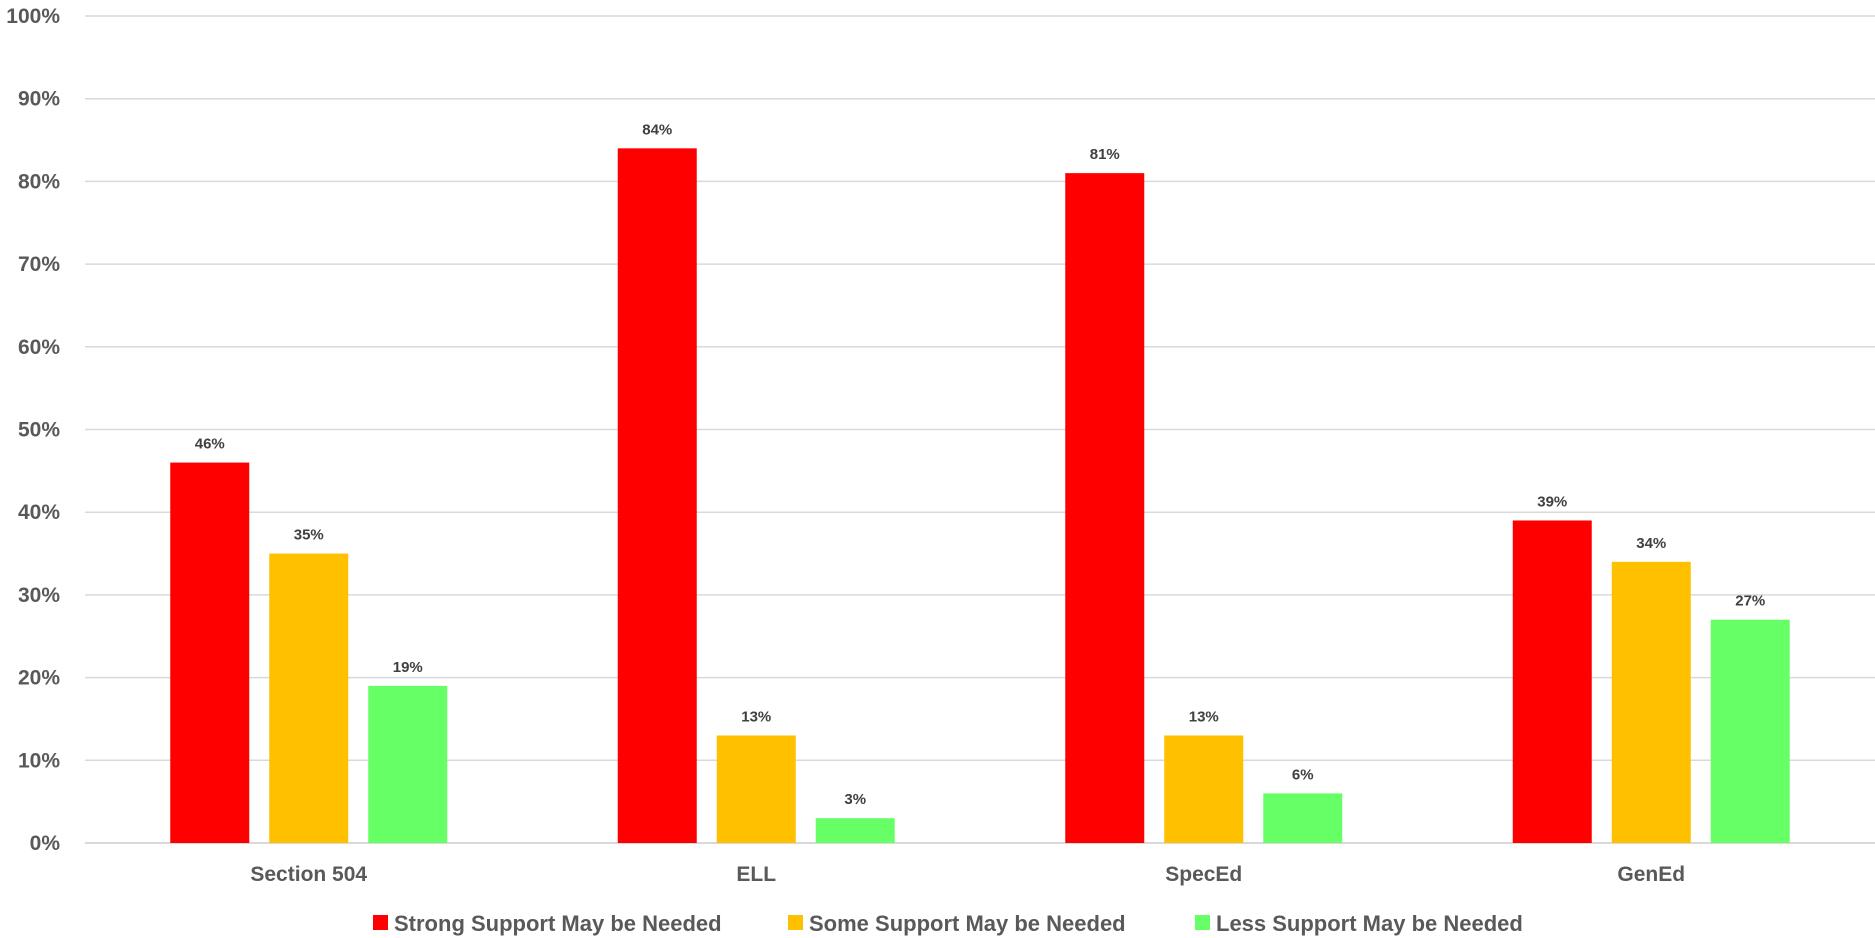 This screenshot has width=1875, height=938. I want to click on y-tick-label: 40%, so click(39, 512).